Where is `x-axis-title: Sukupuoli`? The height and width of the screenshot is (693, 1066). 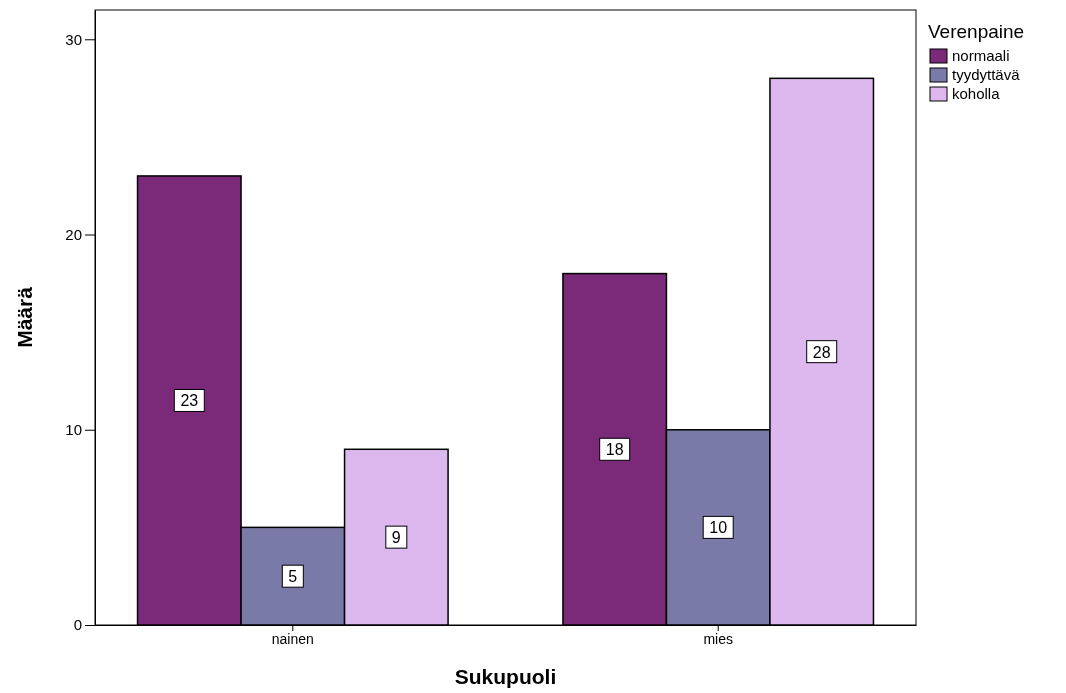 x-axis-title: Sukupuoli is located at coordinates (505, 676).